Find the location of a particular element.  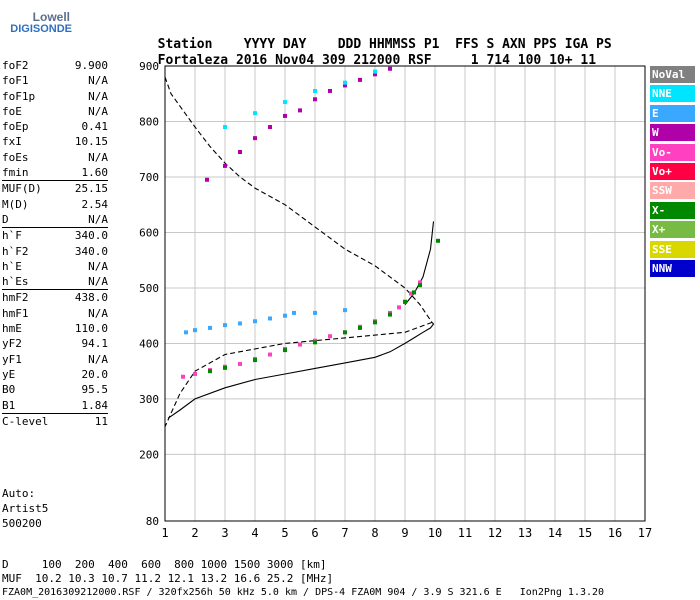

param-label: M(D) is located at coordinates (15, 204).